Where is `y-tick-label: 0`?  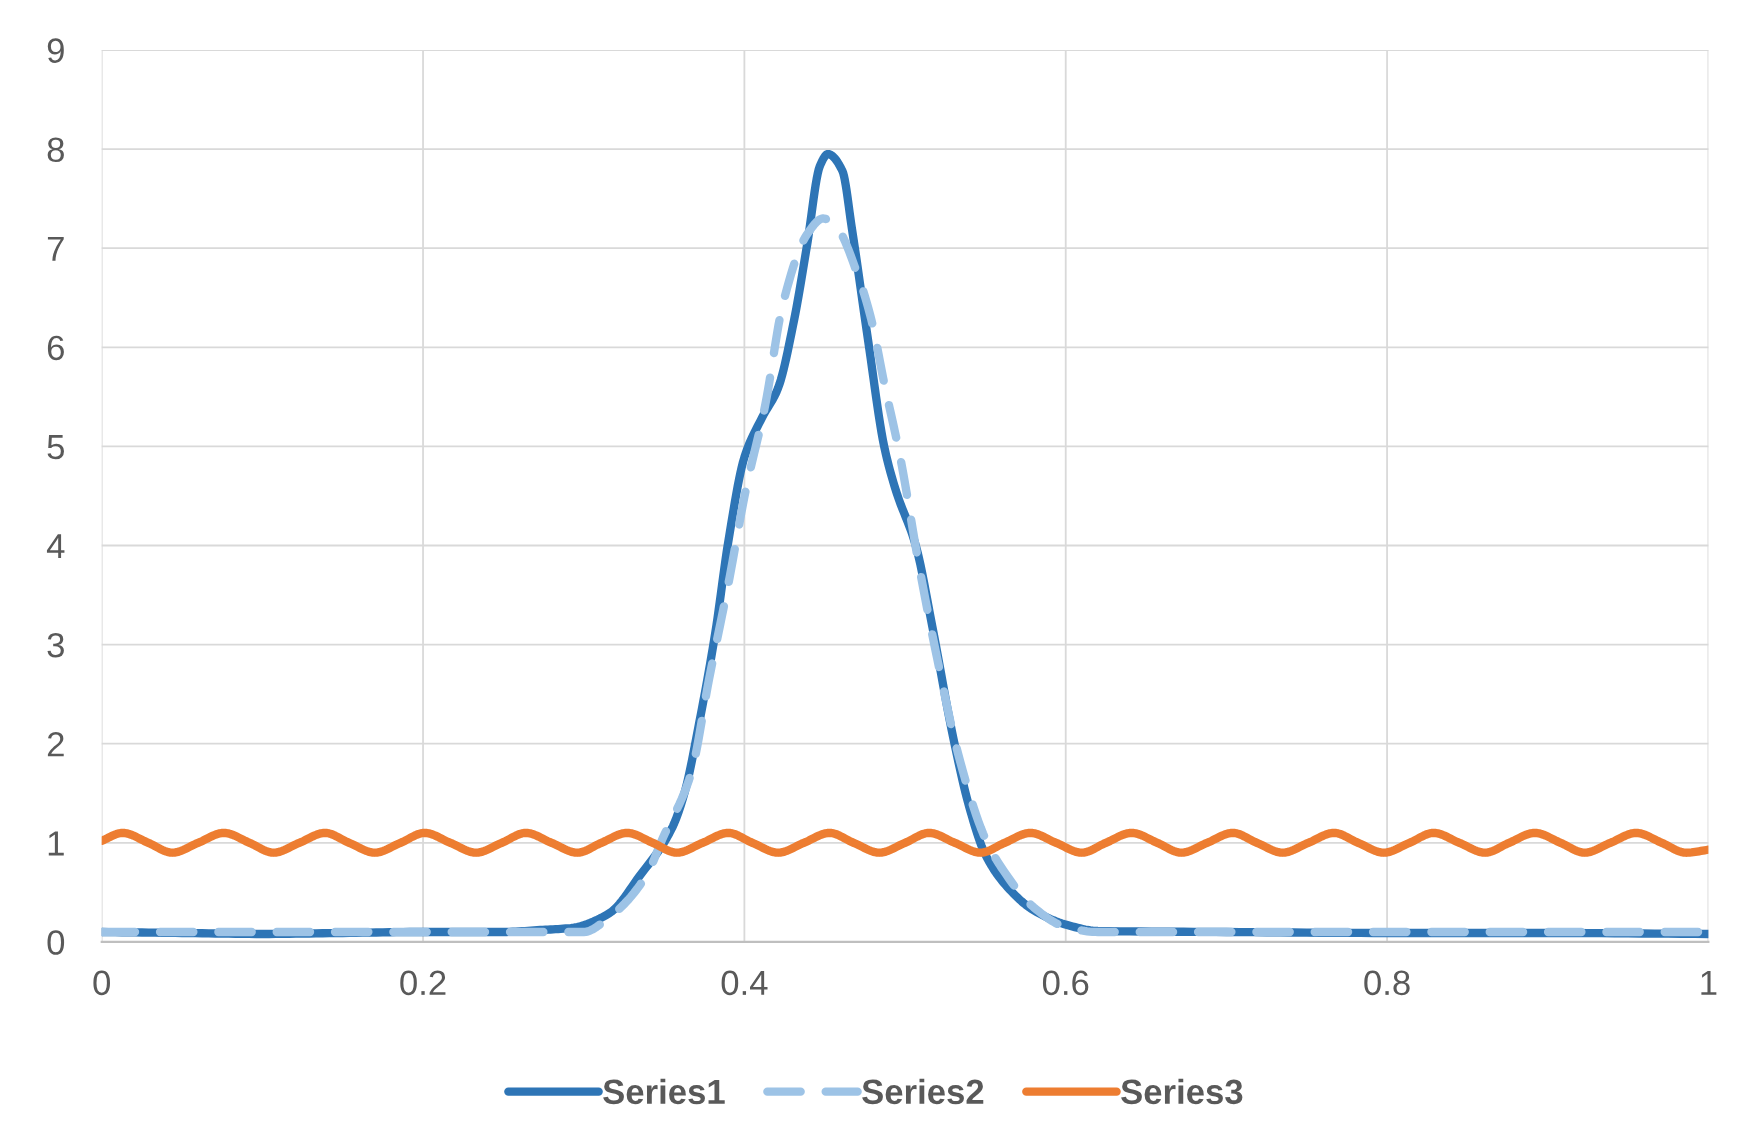
y-tick-label: 0 is located at coordinates (56, 942).